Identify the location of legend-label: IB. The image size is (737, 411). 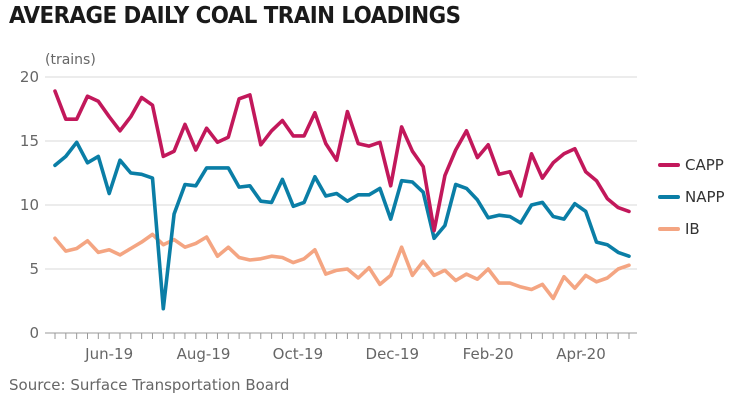
(692, 229).